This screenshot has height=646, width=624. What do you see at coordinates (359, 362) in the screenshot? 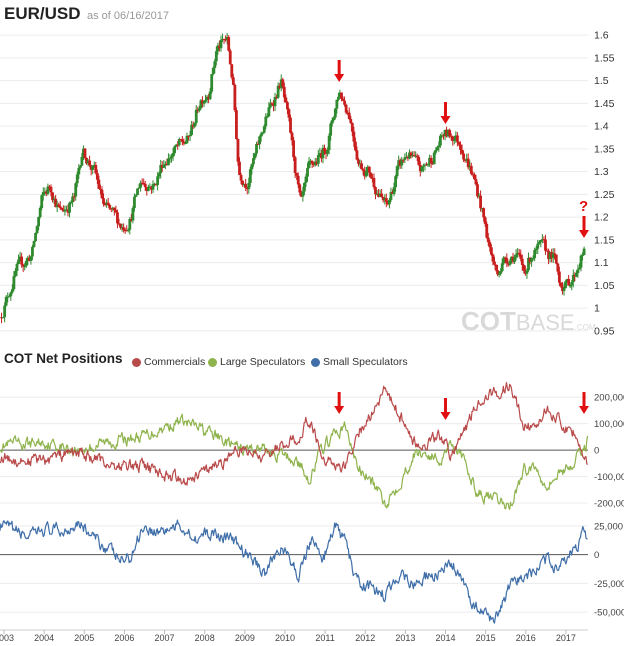
I see `legend-small-speculators: Small Speculators` at bounding box center [359, 362].